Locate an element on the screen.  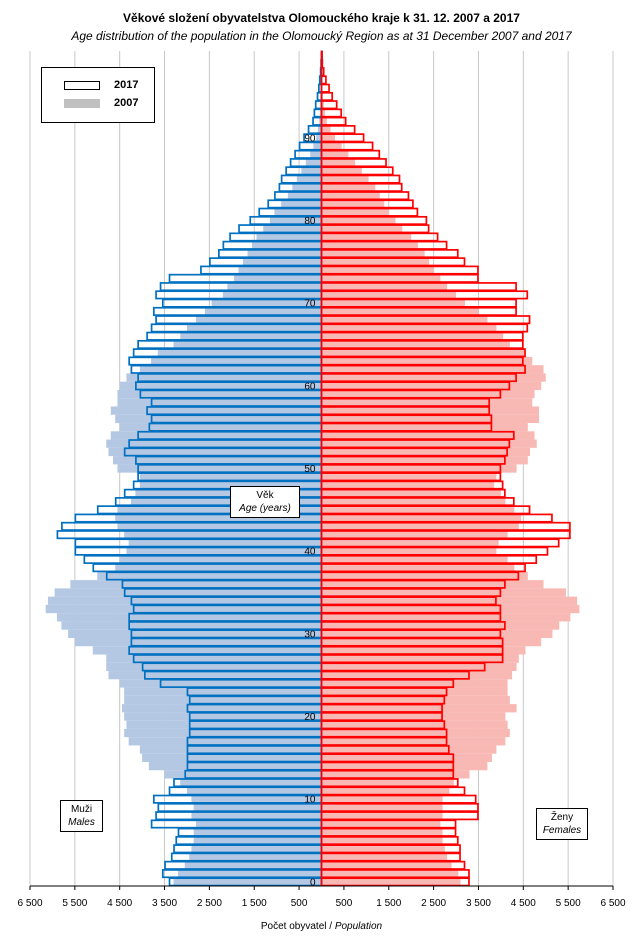
legend-label-2017: 2017 is located at coordinates (126, 85).